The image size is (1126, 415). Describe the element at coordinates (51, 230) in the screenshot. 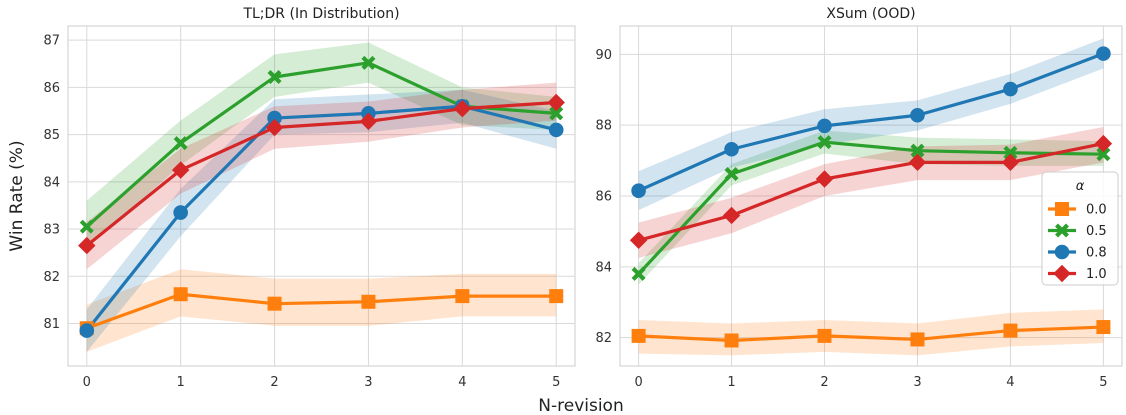

I see `y-tick-label: 83` at that location.